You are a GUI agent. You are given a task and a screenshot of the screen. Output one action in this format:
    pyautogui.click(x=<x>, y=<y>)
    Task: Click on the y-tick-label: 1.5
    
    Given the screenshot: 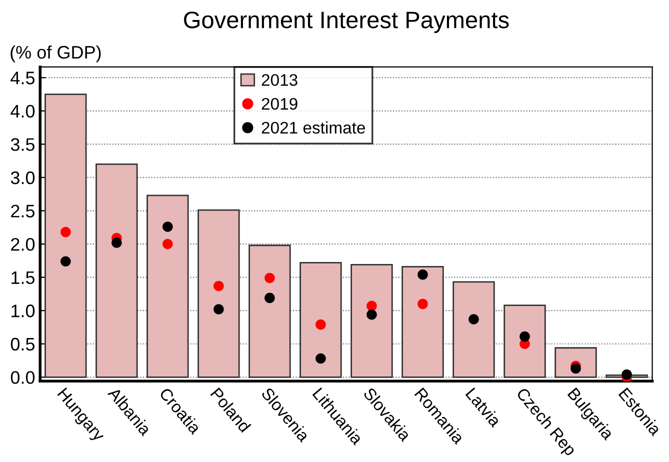 What is the action you would take?
    pyautogui.click(x=23, y=277)
    